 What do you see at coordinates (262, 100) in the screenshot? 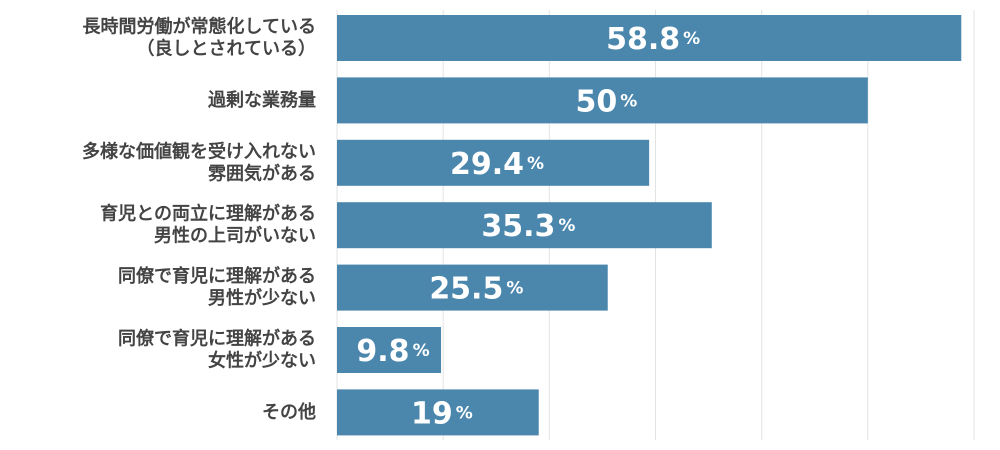
I see `category-label: 過剰な業務量` at bounding box center [262, 100].